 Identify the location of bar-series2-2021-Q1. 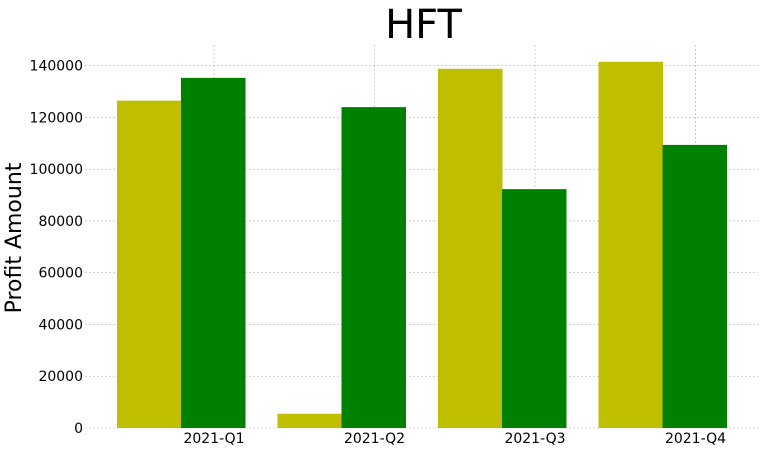
(213, 252).